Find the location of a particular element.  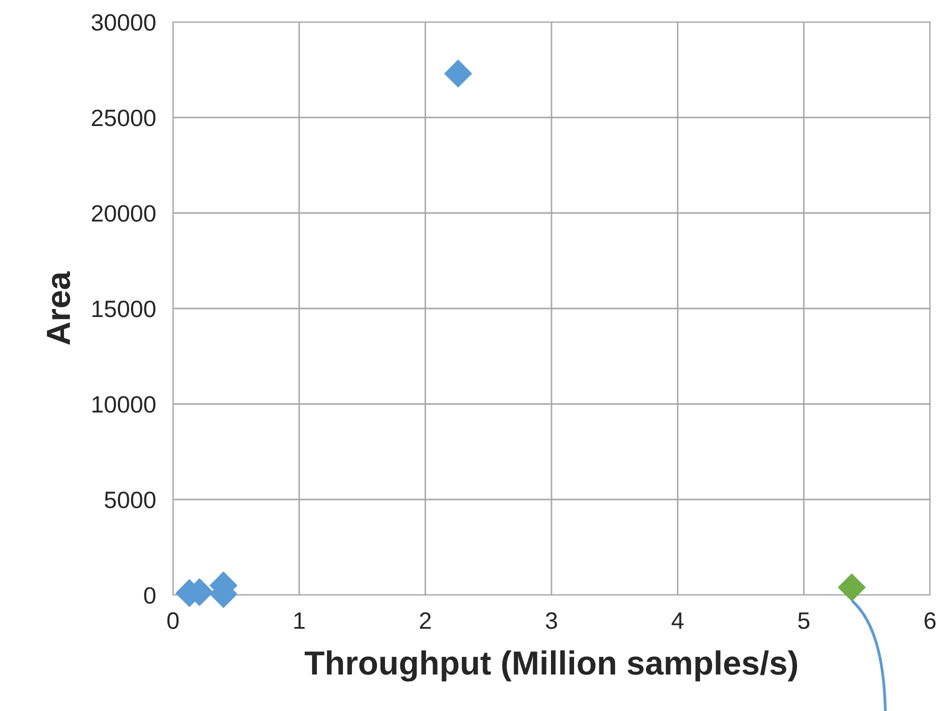

x-tick-label: 5 is located at coordinates (804, 621).